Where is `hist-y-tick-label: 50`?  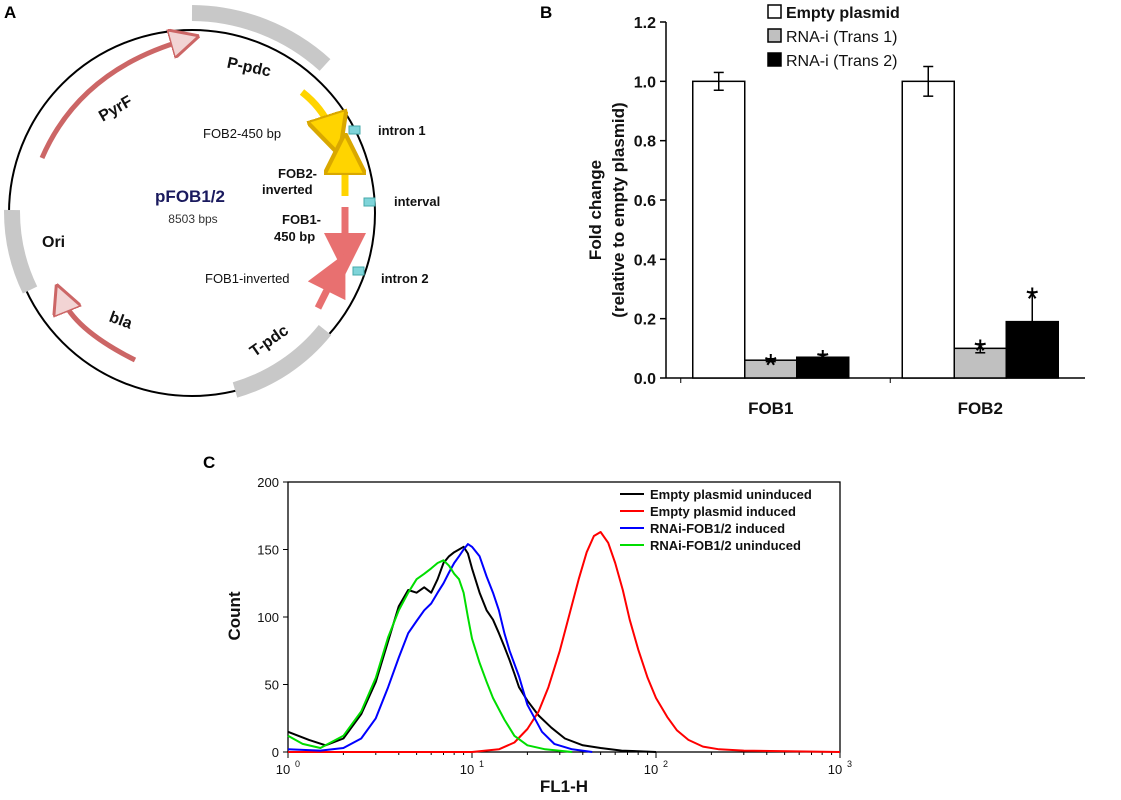
hist-y-tick-label: 50 is located at coordinates (272, 685).